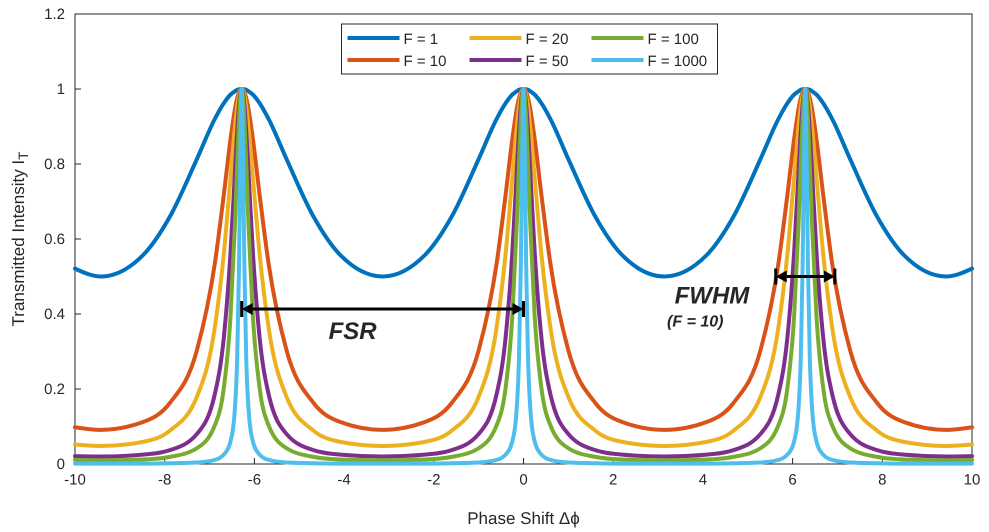 The width and height of the screenshot is (989, 532). I want to click on x-axis-title: Phase Shift Δϕ, so click(523, 518).